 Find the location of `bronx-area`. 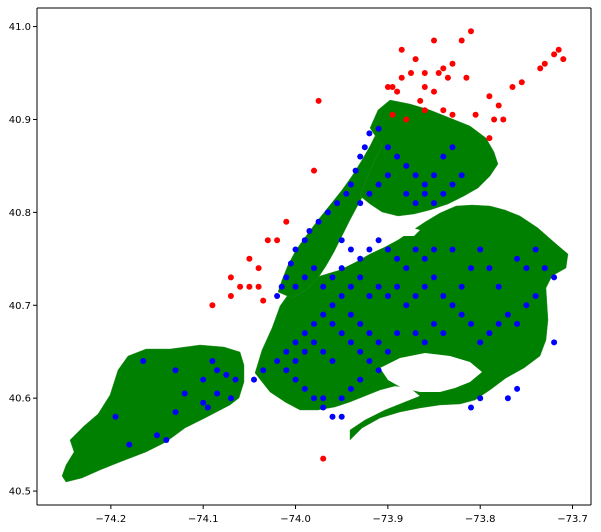

bronx-area is located at coordinates (429, 158).